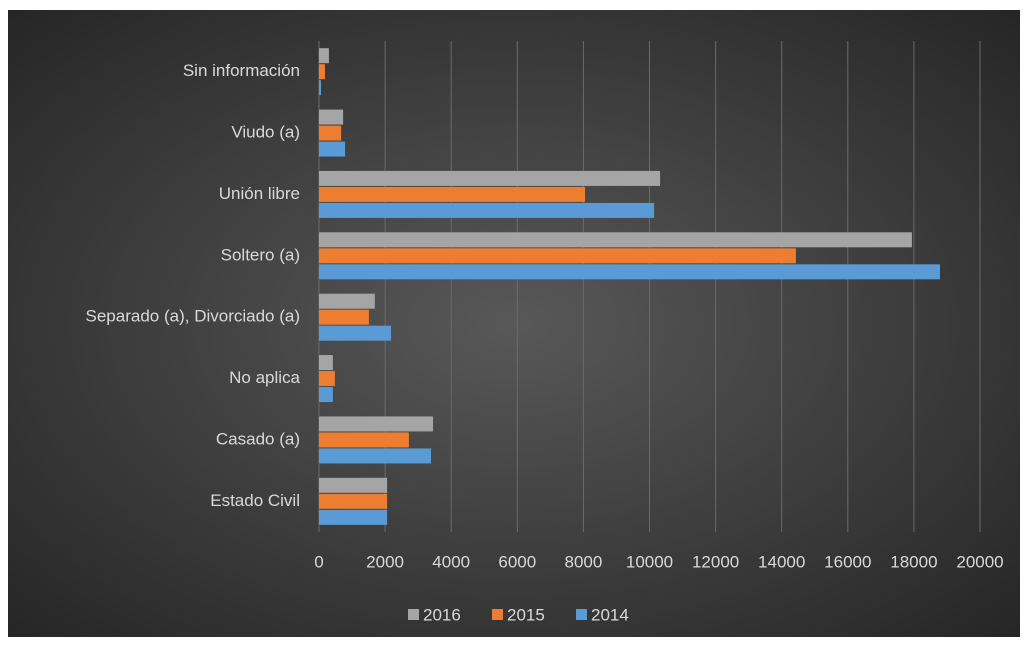  Describe the element at coordinates (193, 316) in the screenshot. I see `y-tick-label: Separado (a), Divorciado (a)` at that location.